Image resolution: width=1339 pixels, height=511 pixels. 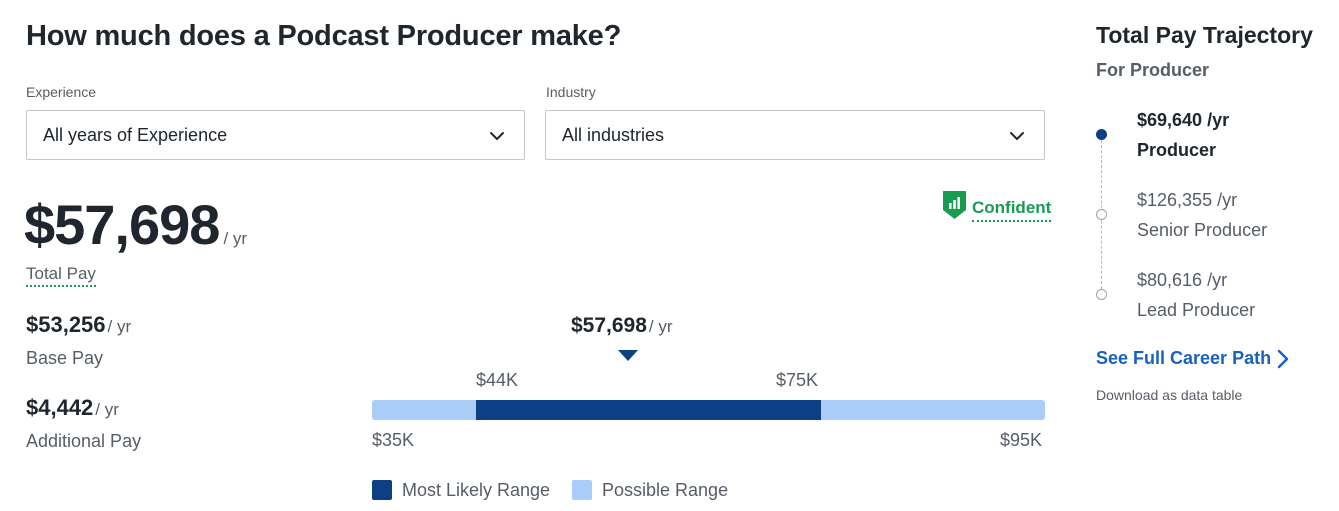 What do you see at coordinates (61, 275) in the screenshot?
I see `total-pay-label: Total Pay` at bounding box center [61, 275].